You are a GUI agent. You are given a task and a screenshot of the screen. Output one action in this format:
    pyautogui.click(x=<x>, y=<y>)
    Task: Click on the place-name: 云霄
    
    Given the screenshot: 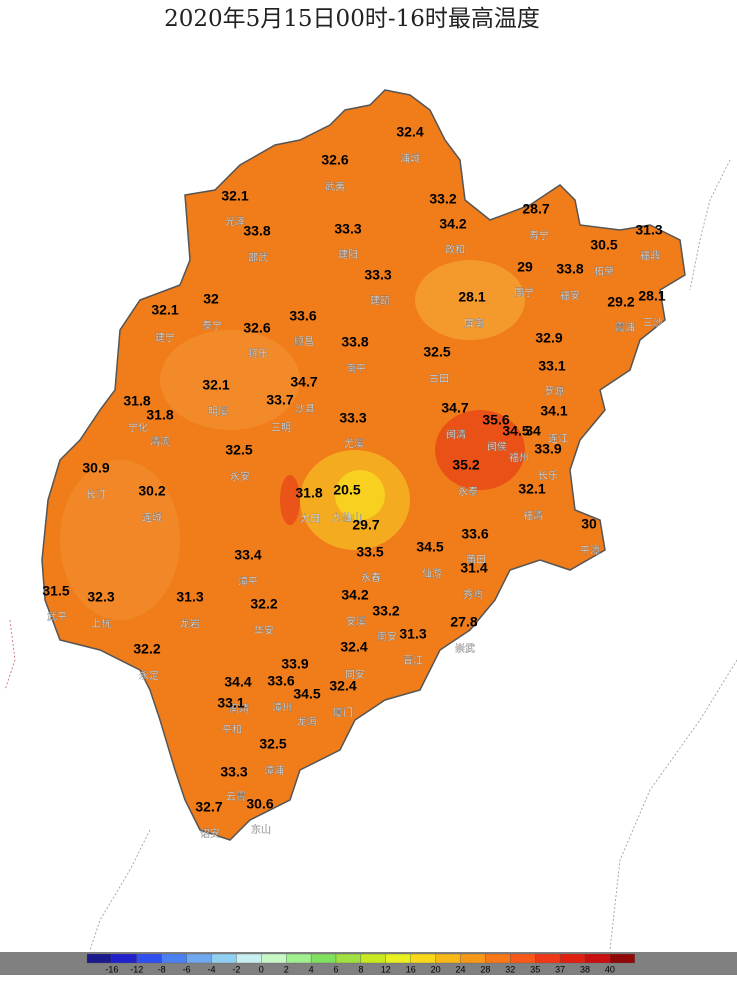 What is the action you would take?
    pyautogui.click(x=236, y=797)
    